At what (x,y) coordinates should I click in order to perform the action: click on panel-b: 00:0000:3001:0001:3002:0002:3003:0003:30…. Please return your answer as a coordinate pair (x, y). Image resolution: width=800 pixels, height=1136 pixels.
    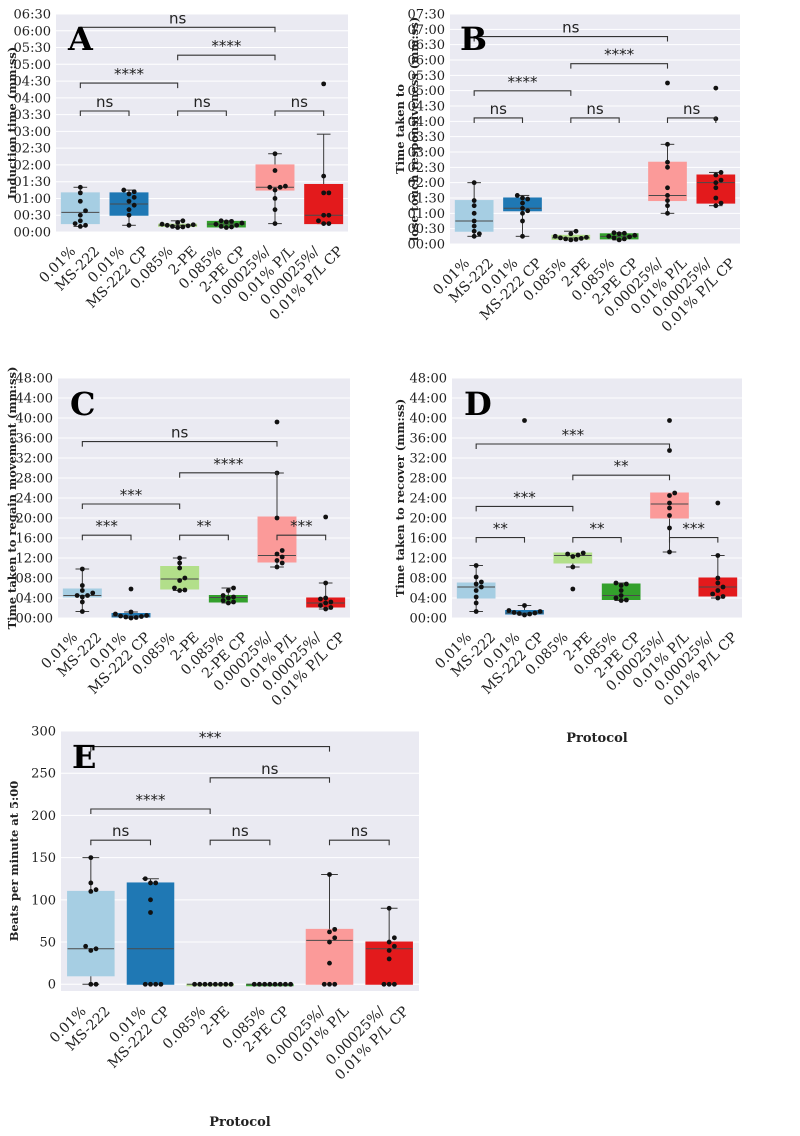
    Looking at the image, I should click on (566, 171).